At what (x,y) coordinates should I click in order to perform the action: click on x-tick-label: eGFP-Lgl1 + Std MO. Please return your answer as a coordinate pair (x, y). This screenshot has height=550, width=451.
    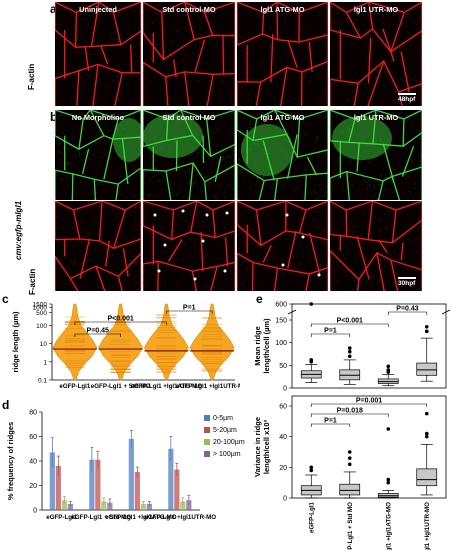
    Looking at the image, I should click on (121, 386).